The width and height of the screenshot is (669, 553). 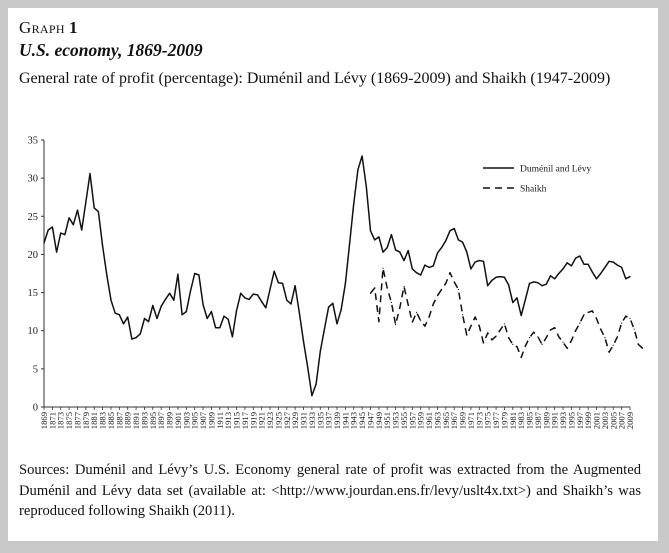 I want to click on y-tick-label: 15, so click(x=33, y=293).